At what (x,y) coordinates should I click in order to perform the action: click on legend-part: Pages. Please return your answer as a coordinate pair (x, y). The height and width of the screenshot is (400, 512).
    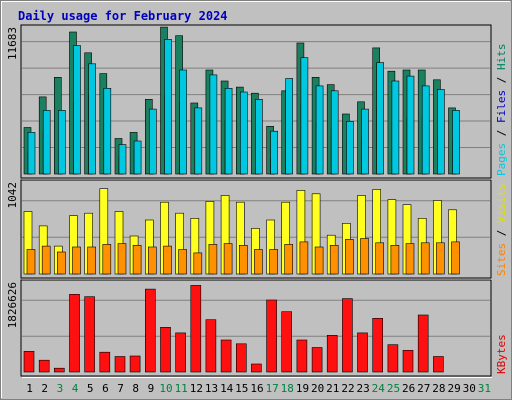
    Looking at the image, I should click on (501, 159).